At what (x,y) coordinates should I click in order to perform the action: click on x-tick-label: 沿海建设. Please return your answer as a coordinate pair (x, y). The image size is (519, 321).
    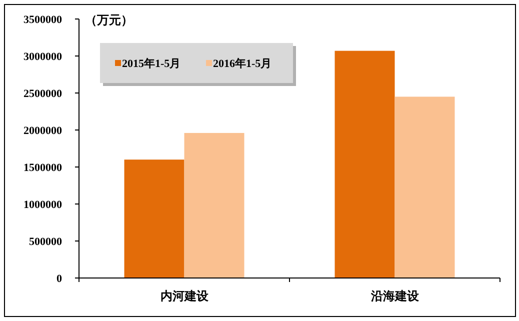
    Looking at the image, I should click on (395, 296).